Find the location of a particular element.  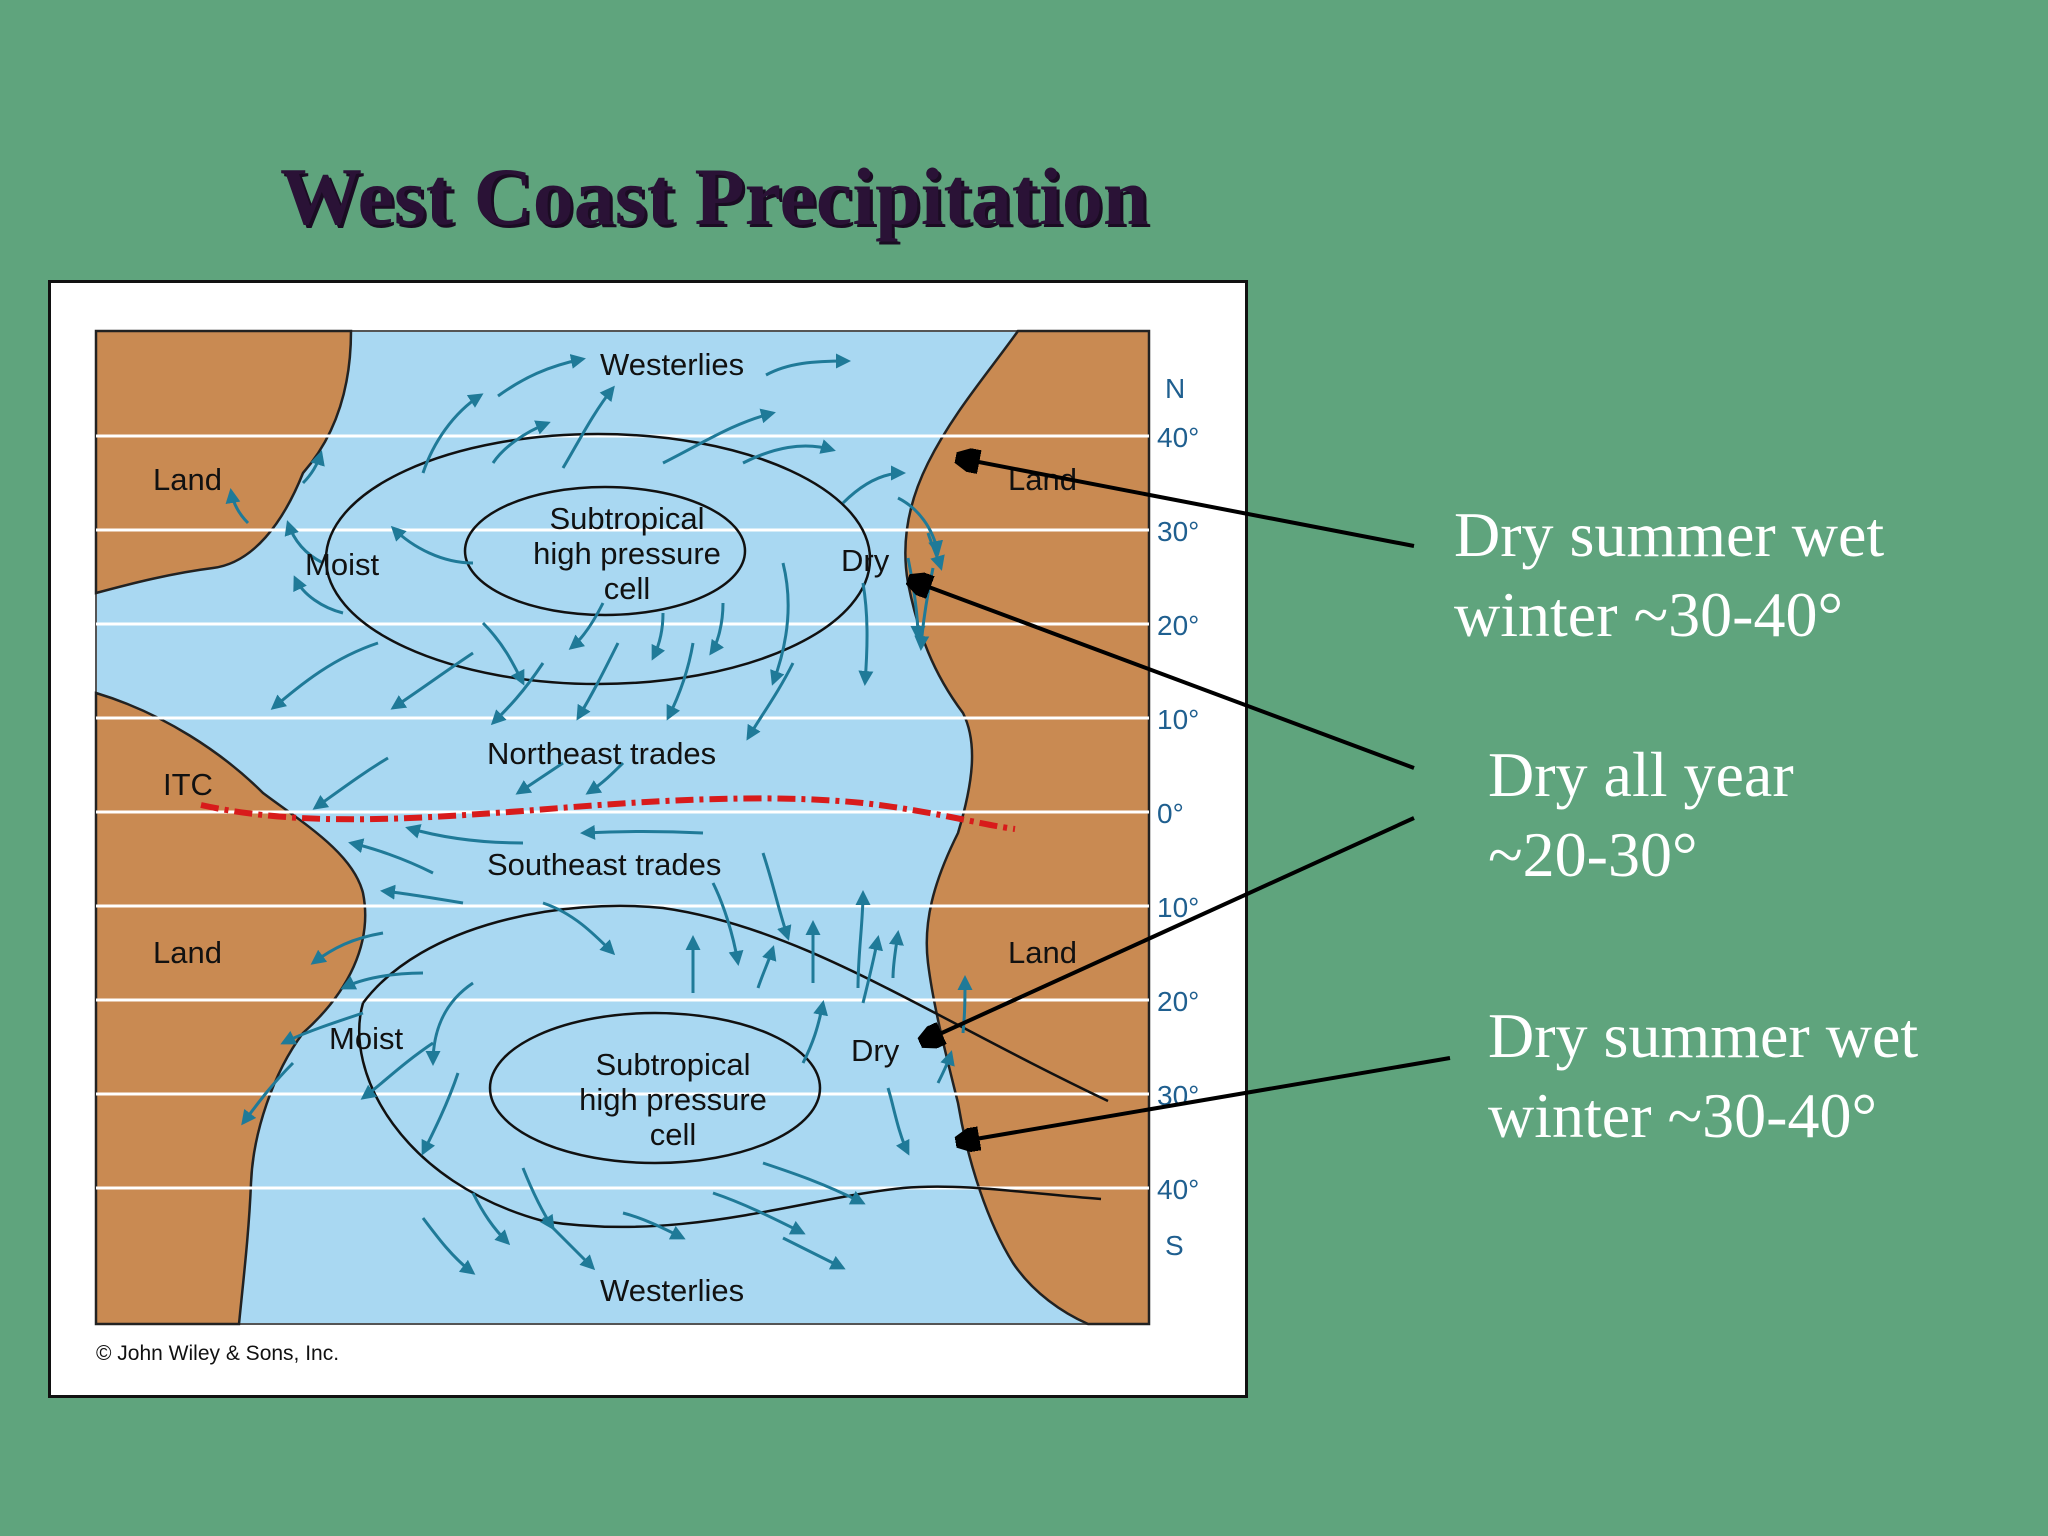

high-pressure-north-line-3: cell is located at coordinates (627, 588).